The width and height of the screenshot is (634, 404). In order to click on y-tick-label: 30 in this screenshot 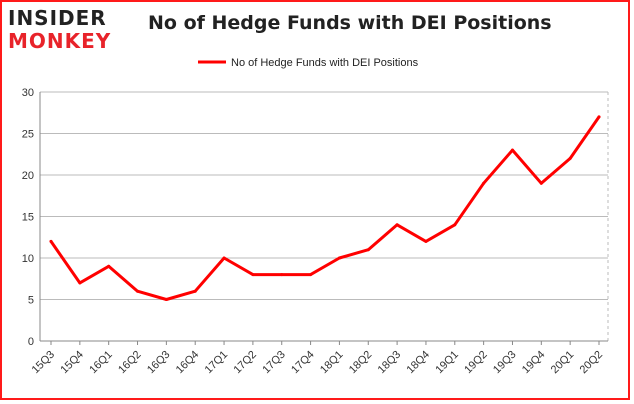, I will do `click(28, 93)`.